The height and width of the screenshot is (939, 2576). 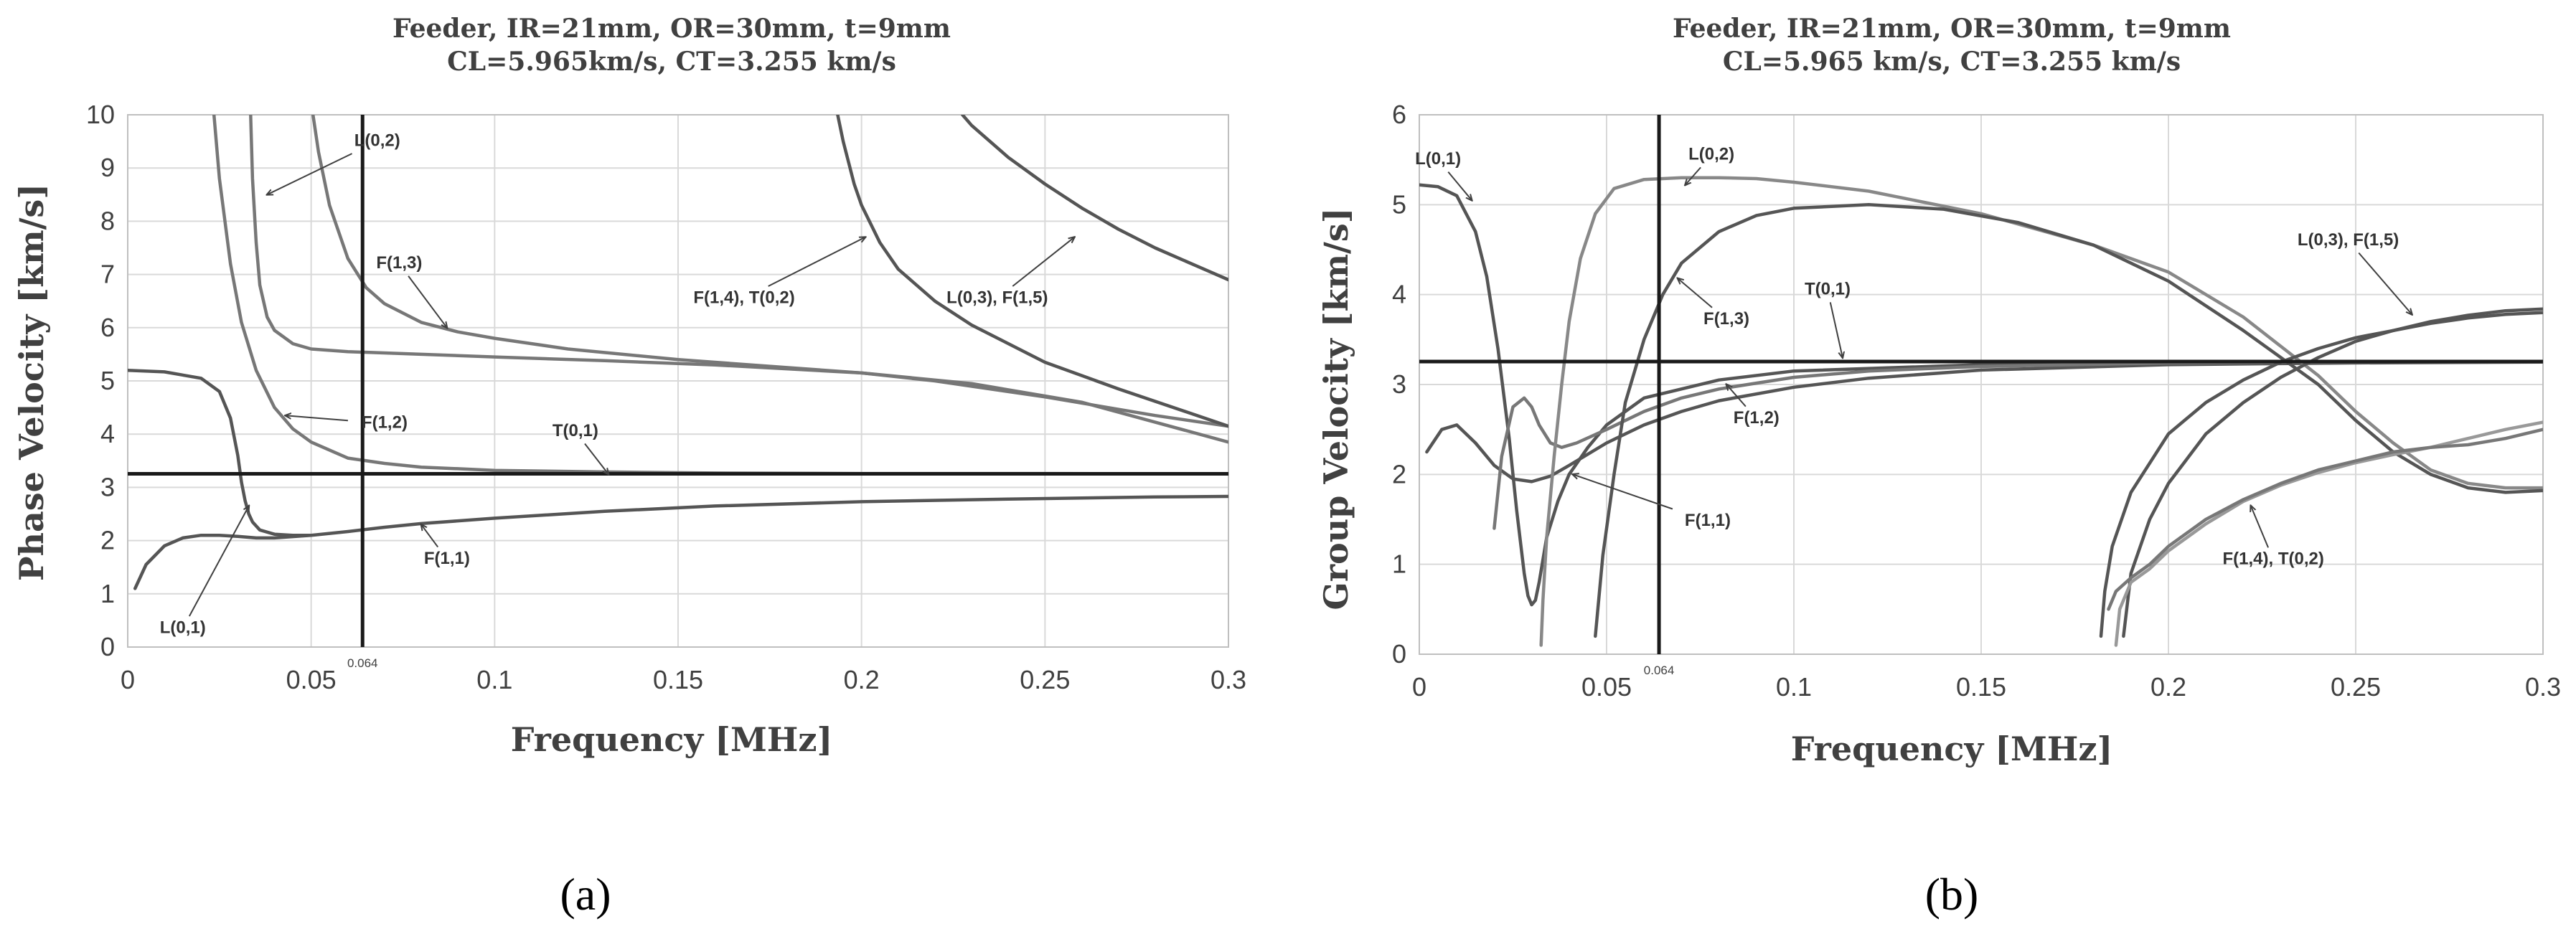 What do you see at coordinates (1399, 294) in the screenshot?
I see `panel-b-y-tick-label: 4` at bounding box center [1399, 294].